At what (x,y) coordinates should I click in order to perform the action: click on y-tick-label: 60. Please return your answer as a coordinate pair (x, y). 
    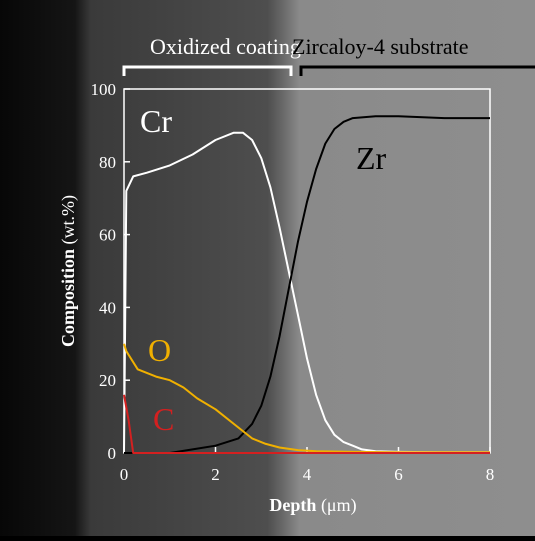
    Looking at the image, I should click on (107, 235).